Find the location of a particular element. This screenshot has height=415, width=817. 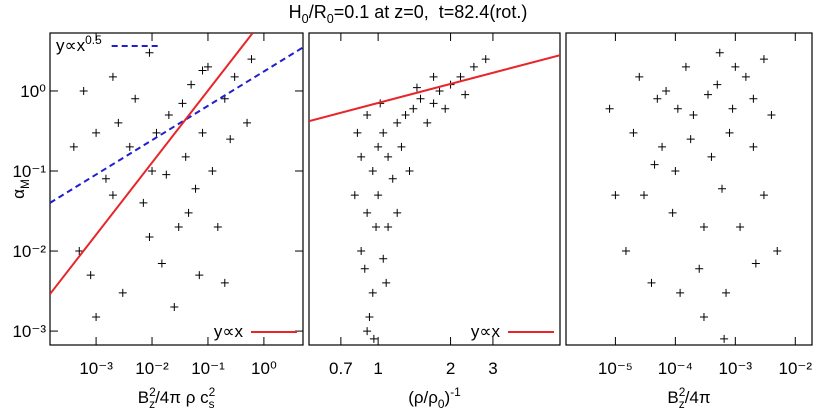

text-part: α is located at coordinates (18, 194).